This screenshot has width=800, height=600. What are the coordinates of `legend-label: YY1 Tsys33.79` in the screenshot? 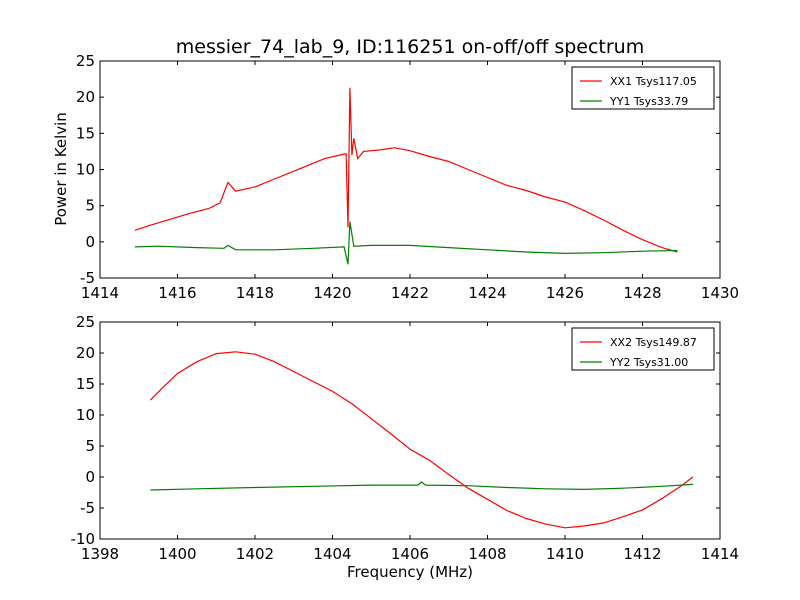 It's located at (648, 101).